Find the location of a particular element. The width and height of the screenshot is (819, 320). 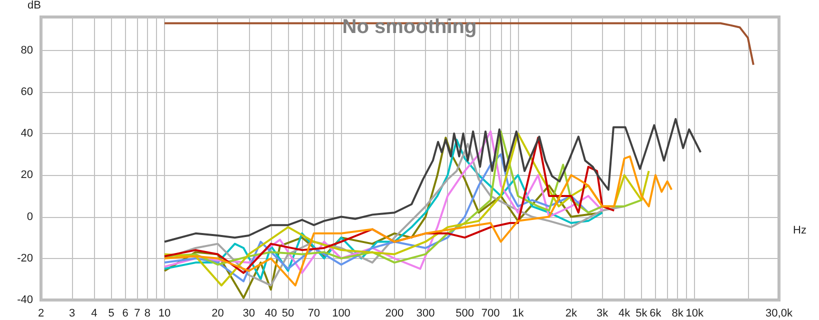

x-tick-label: 5 is located at coordinates (111, 314).